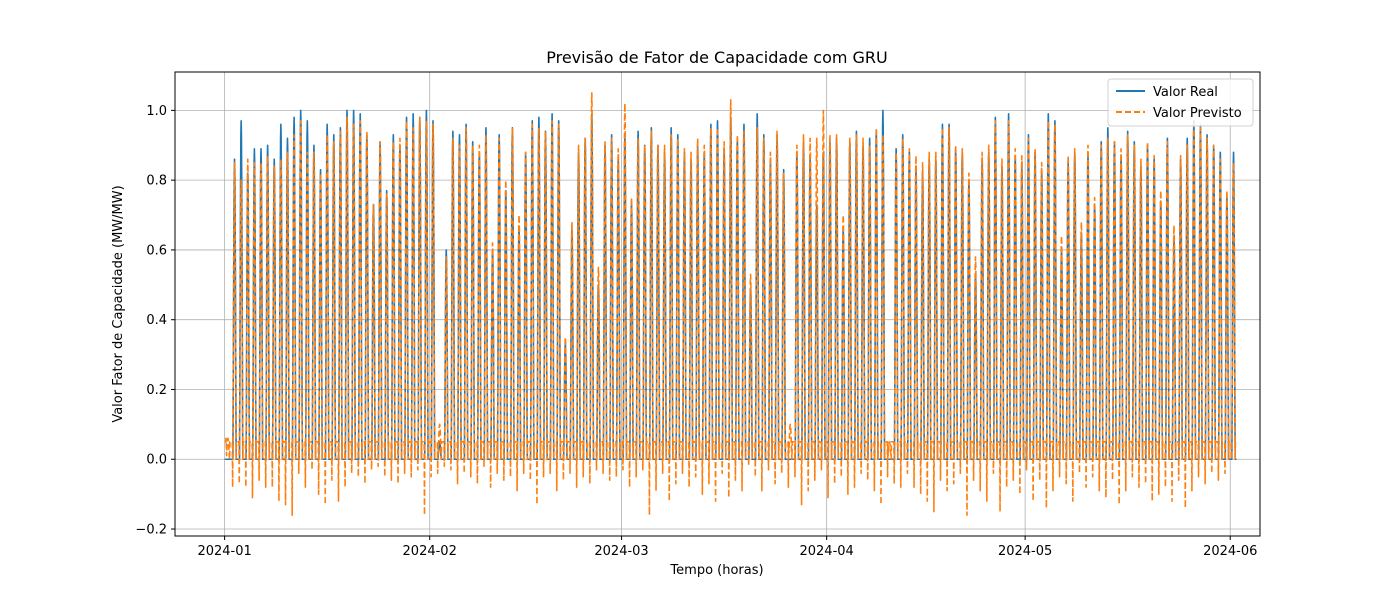 This screenshot has width=1400, height=604. Describe the element at coordinates (1180, 102) in the screenshot. I see `legend: Valor Real Valor Previsto` at that location.